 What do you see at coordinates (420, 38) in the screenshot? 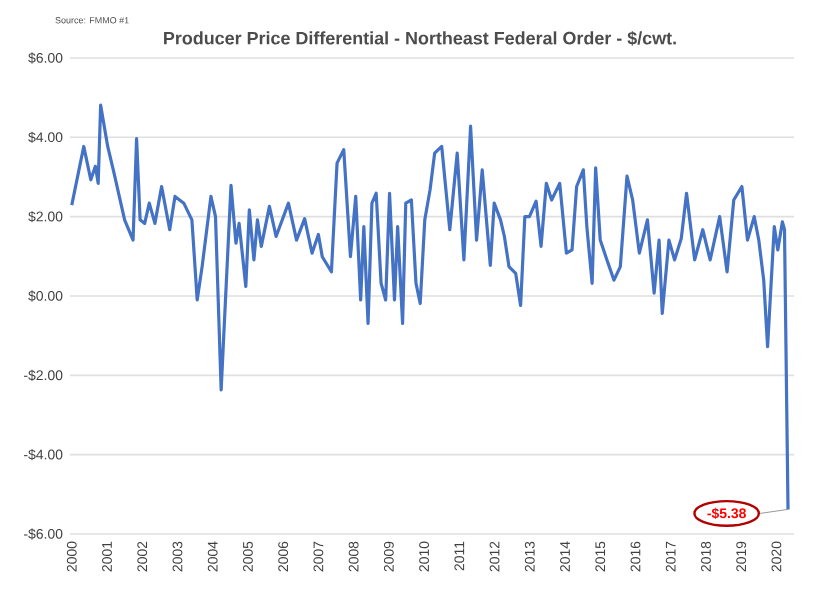
I see `chart-title: Producer Price Differential - Northeast Federal Order - $/cwt.` at bounding box center [420, 38].